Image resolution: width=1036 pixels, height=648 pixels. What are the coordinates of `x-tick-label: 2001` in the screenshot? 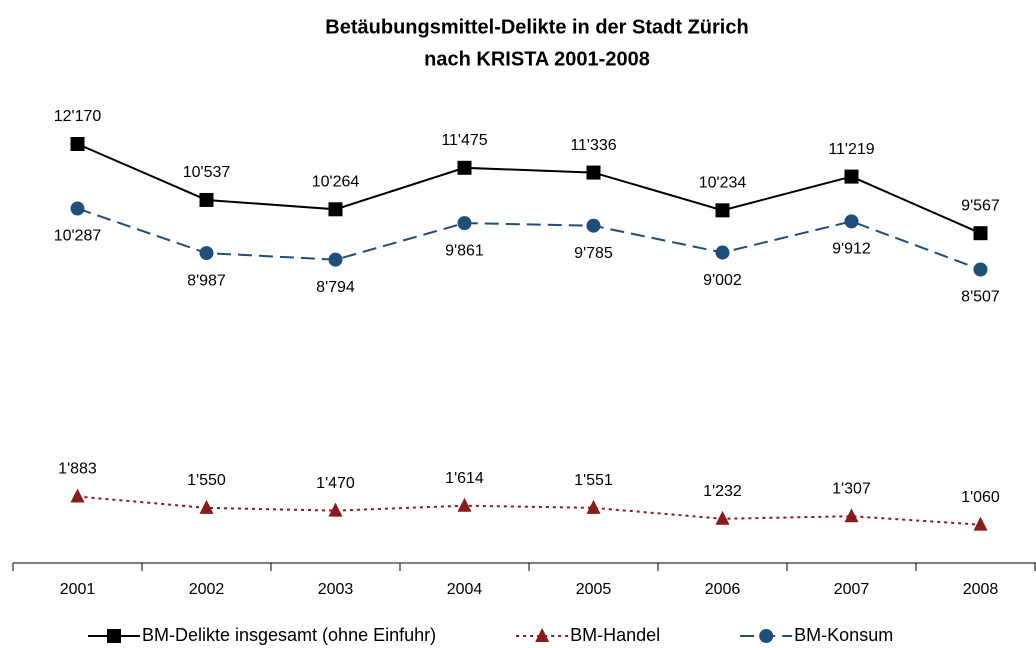 It's located at (78, 589).